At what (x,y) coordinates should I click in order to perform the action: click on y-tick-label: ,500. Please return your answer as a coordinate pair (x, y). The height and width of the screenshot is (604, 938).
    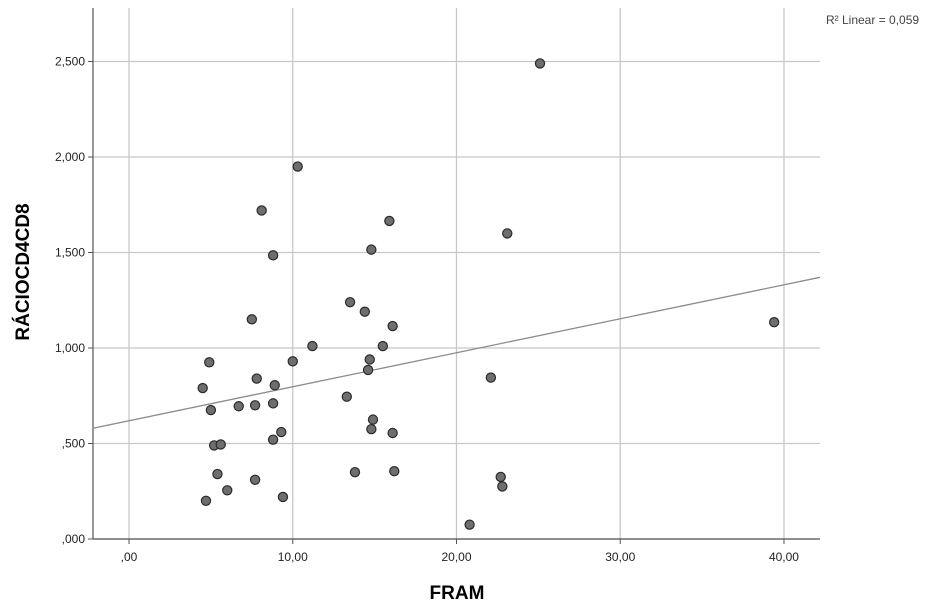
    Looking at the image, I should click on (74, 443).